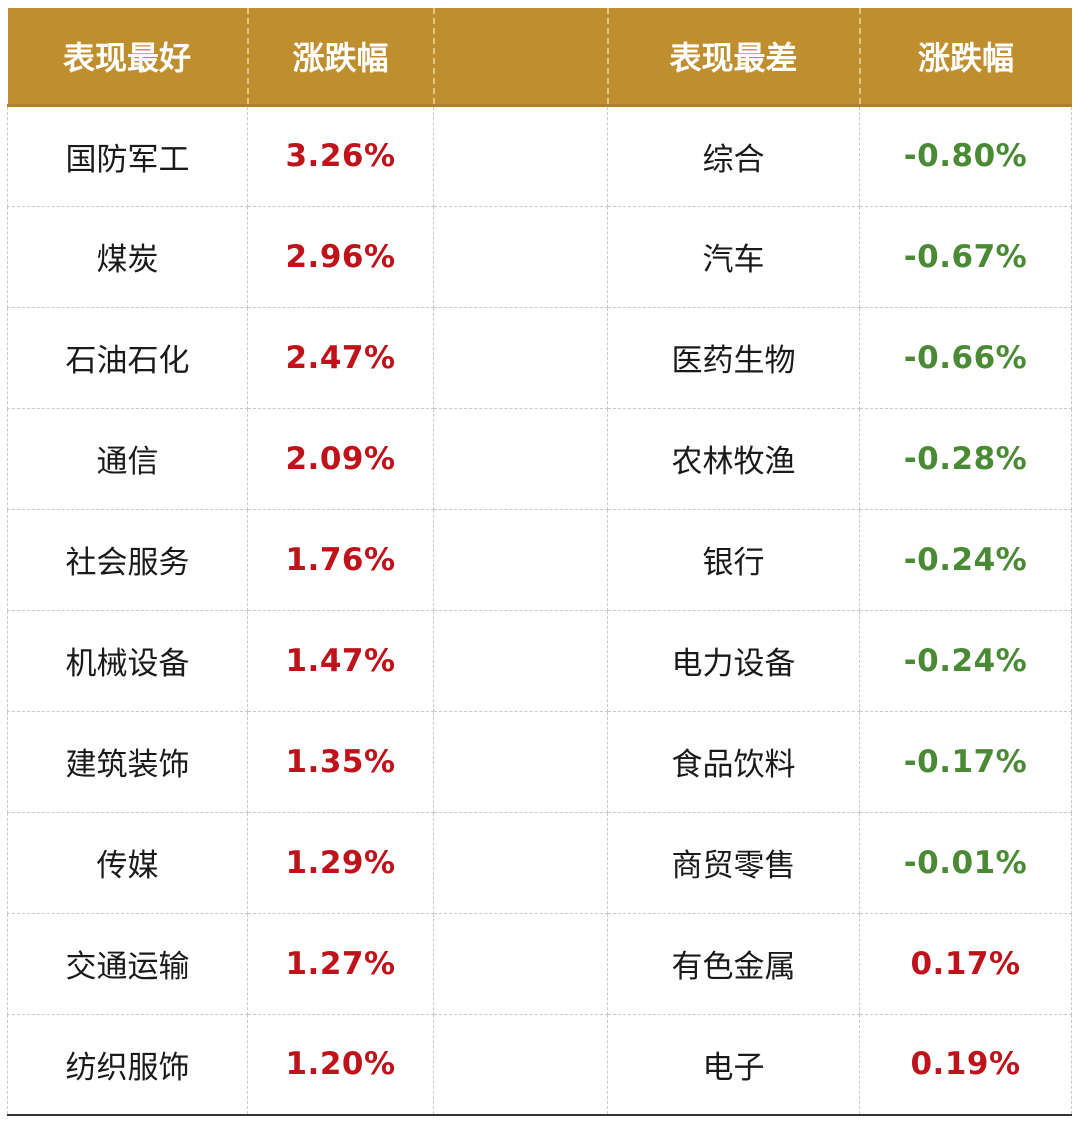 The width and height of the screenshot is (1082, 1130). What do you see at coordinates (127, 964) in the screenshot?
I see `best-sector-name: 交通运输` at bounding box center [127, 964].